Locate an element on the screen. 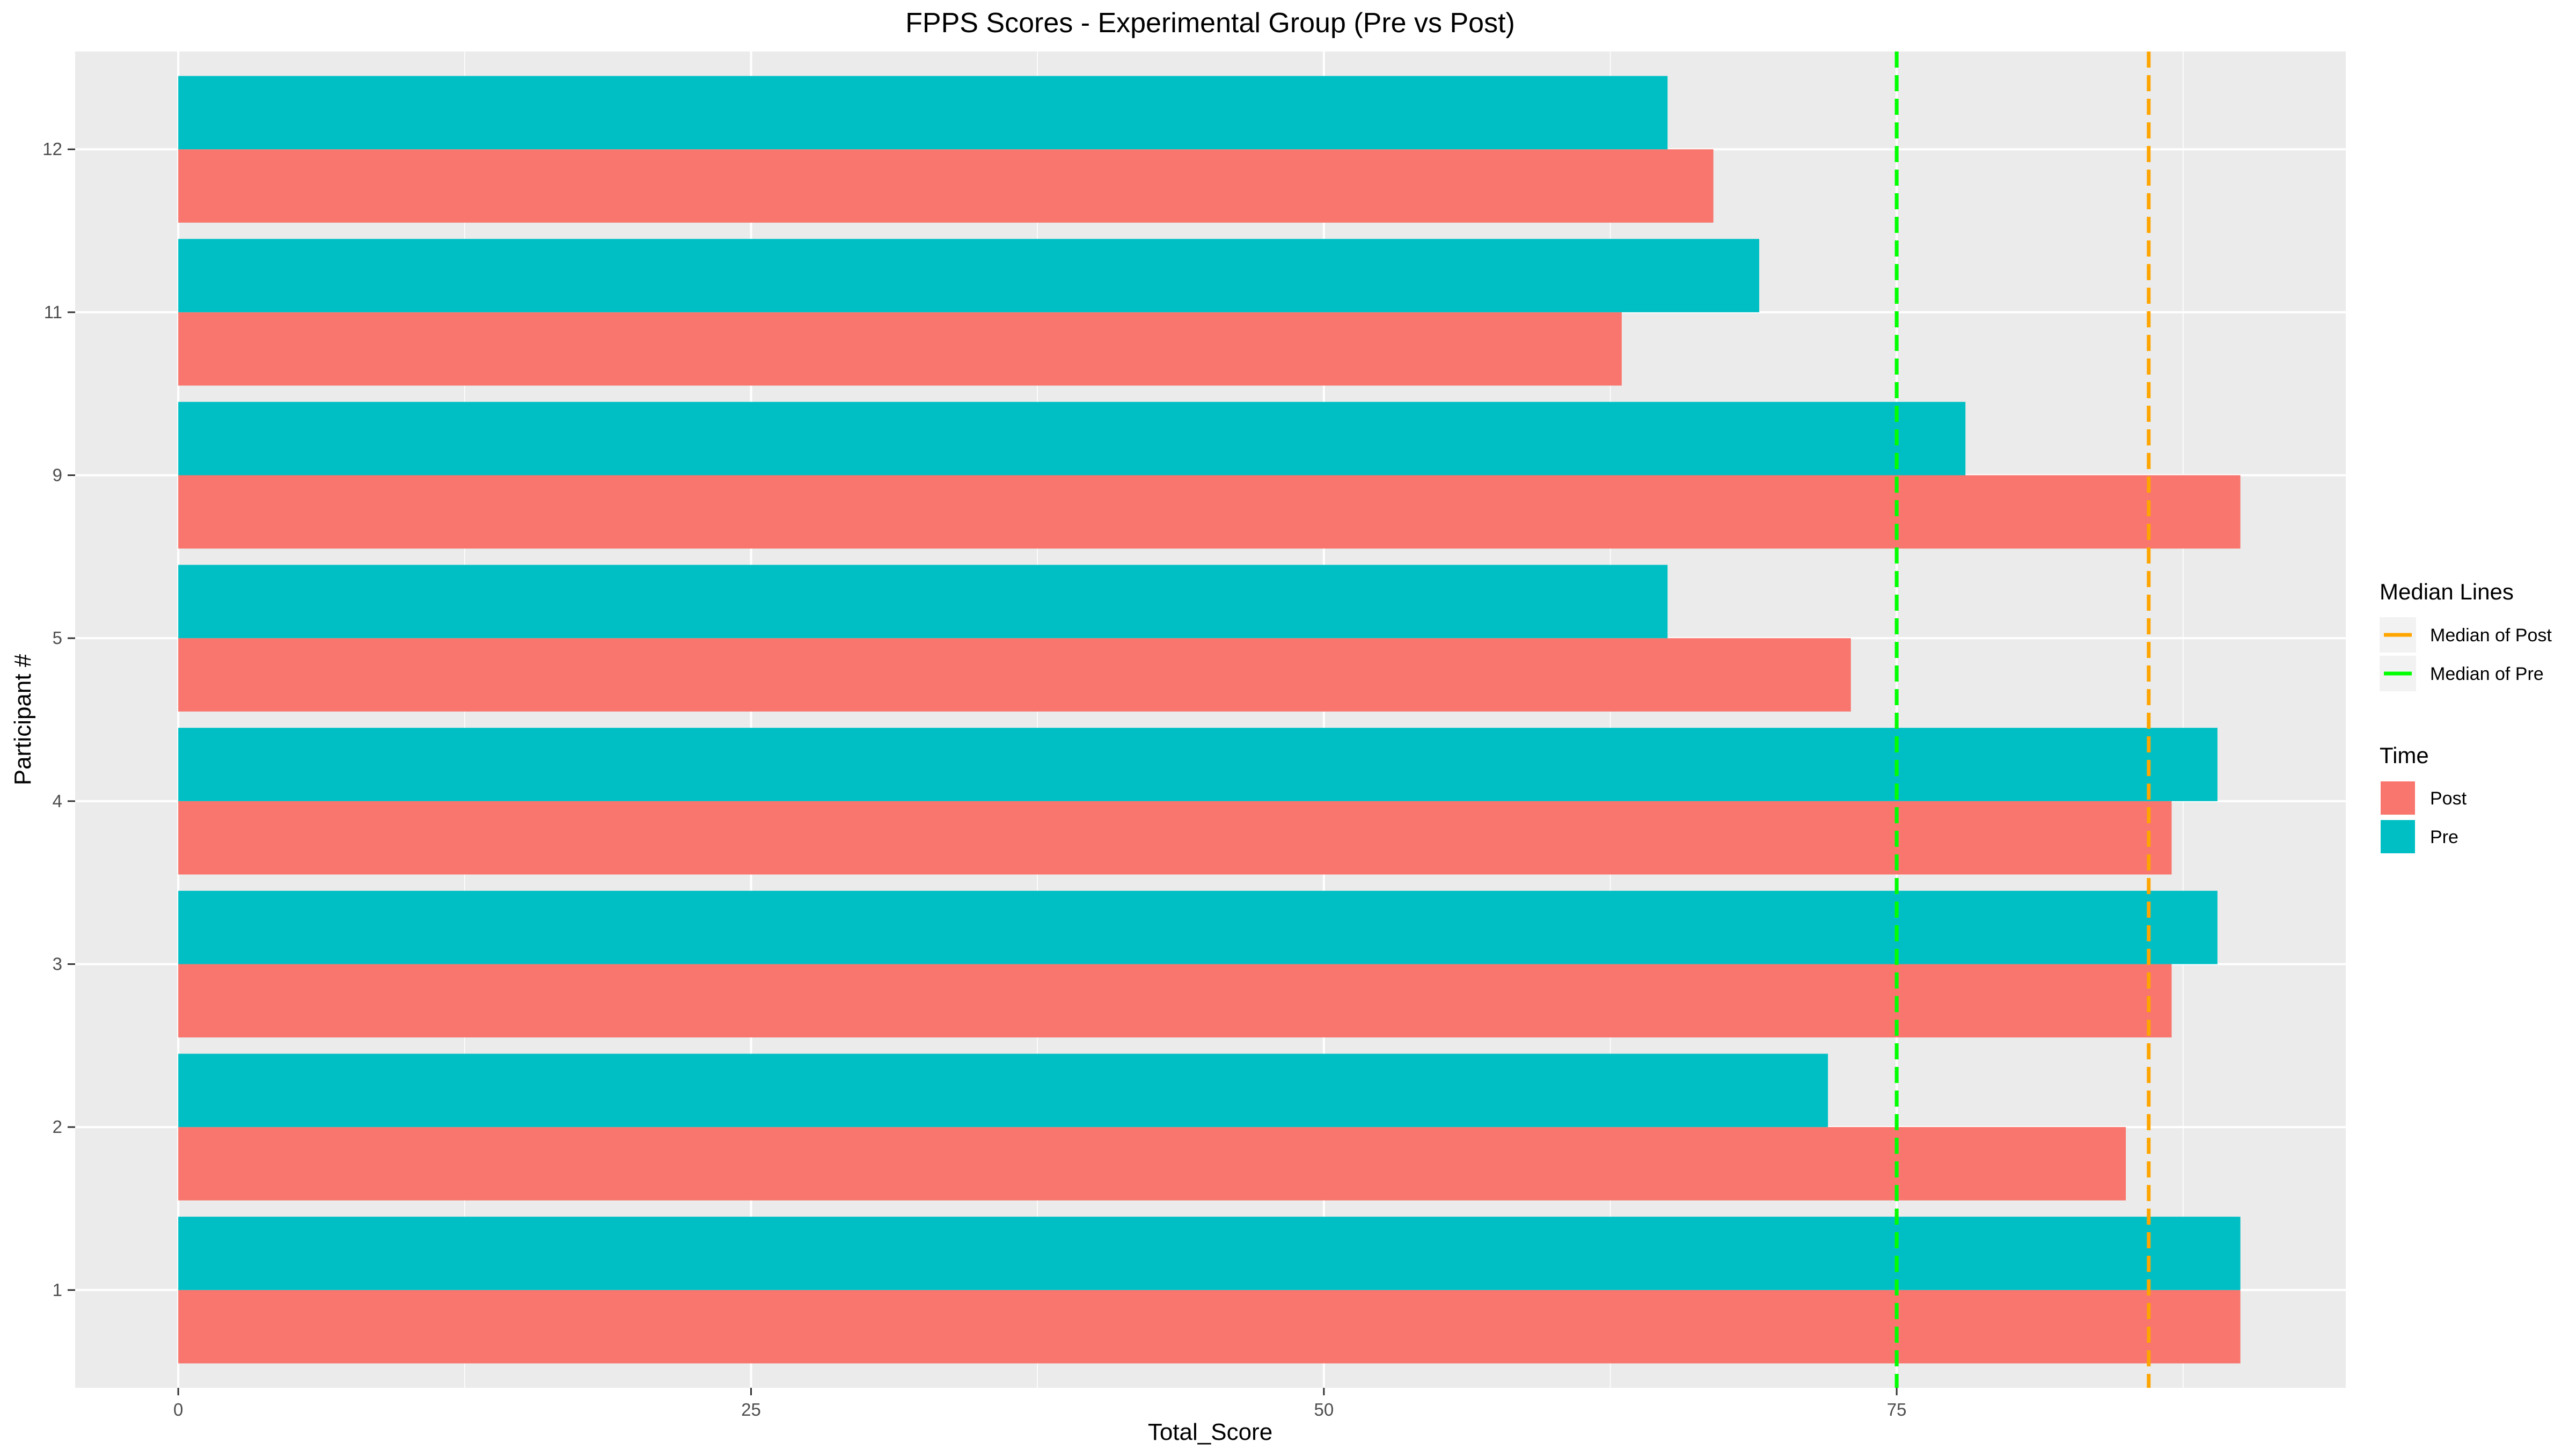  x-tick-label: 0 is located at coordinates (178, 1409).